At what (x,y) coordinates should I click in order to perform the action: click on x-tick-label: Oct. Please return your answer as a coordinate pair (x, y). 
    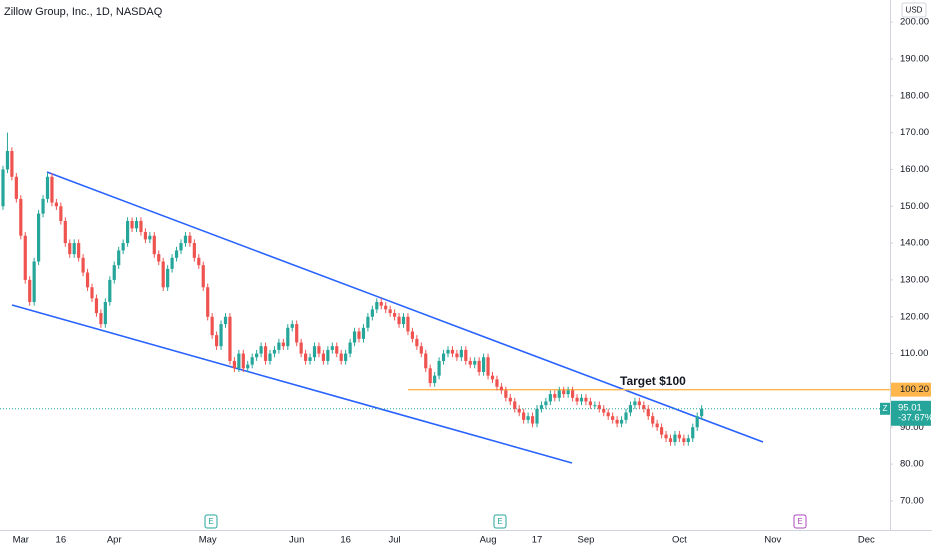
    Looking at the image, I should click on (679, 540).